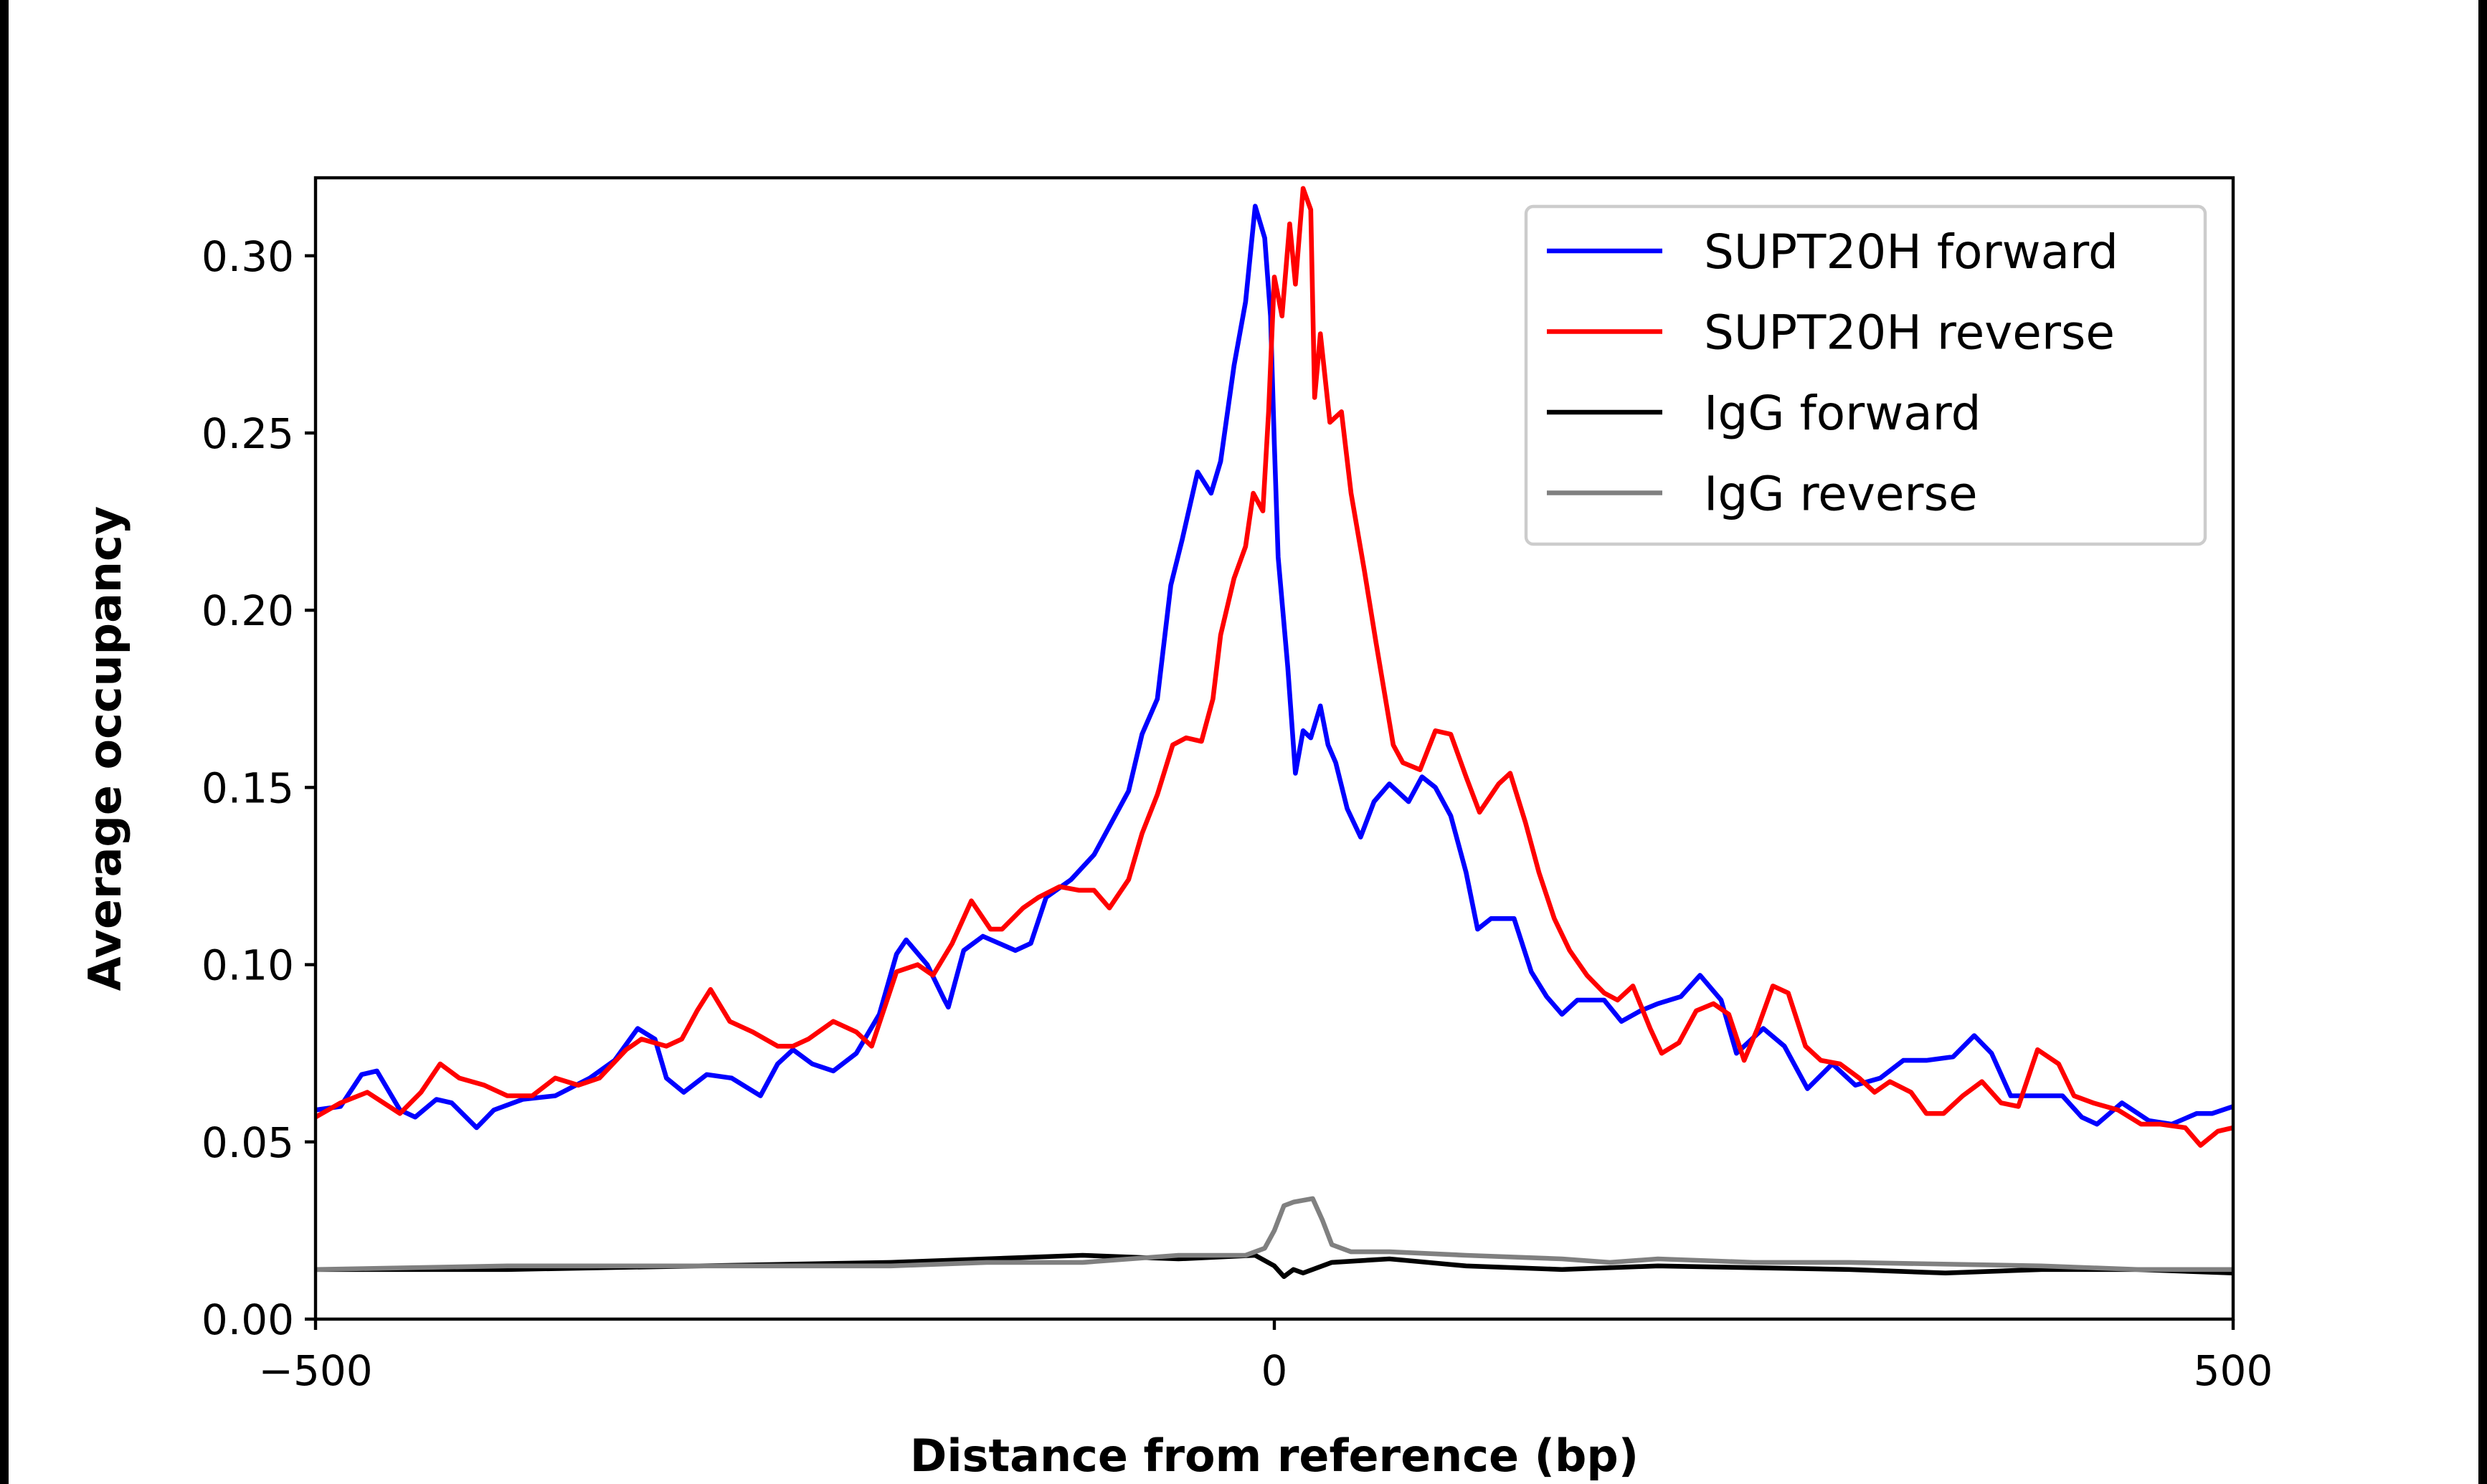 The width and height of the screenshot is (2487, 1484). I want to click on legend-box, so click(1866, 375).